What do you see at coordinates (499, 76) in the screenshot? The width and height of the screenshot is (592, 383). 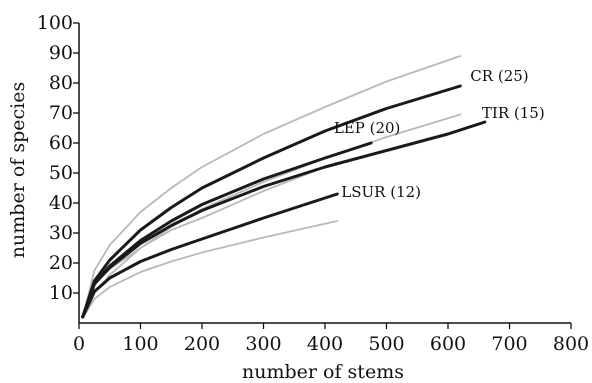 I see `curve-label: CR (25)` at bounding box center [499, 76].